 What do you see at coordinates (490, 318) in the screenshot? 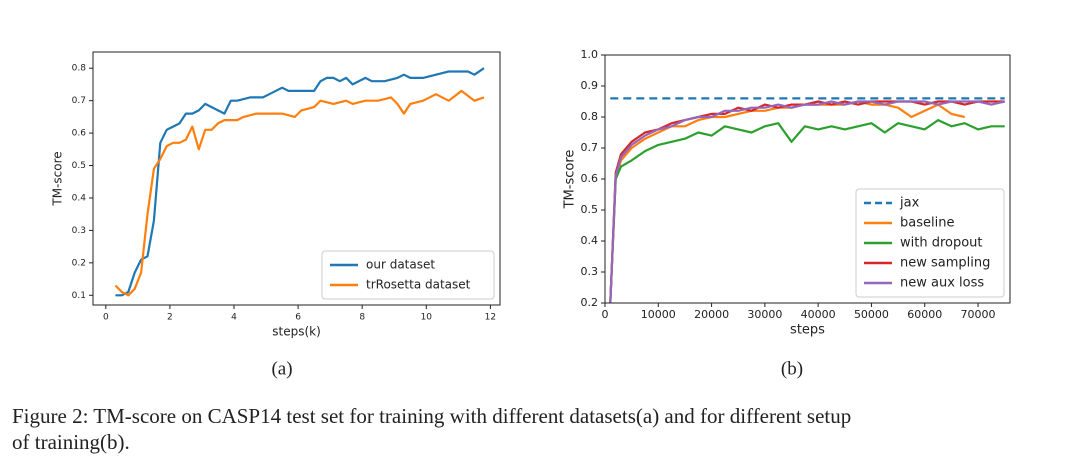
I see `x-tick-label: 12` at bounding box center [490, 318].